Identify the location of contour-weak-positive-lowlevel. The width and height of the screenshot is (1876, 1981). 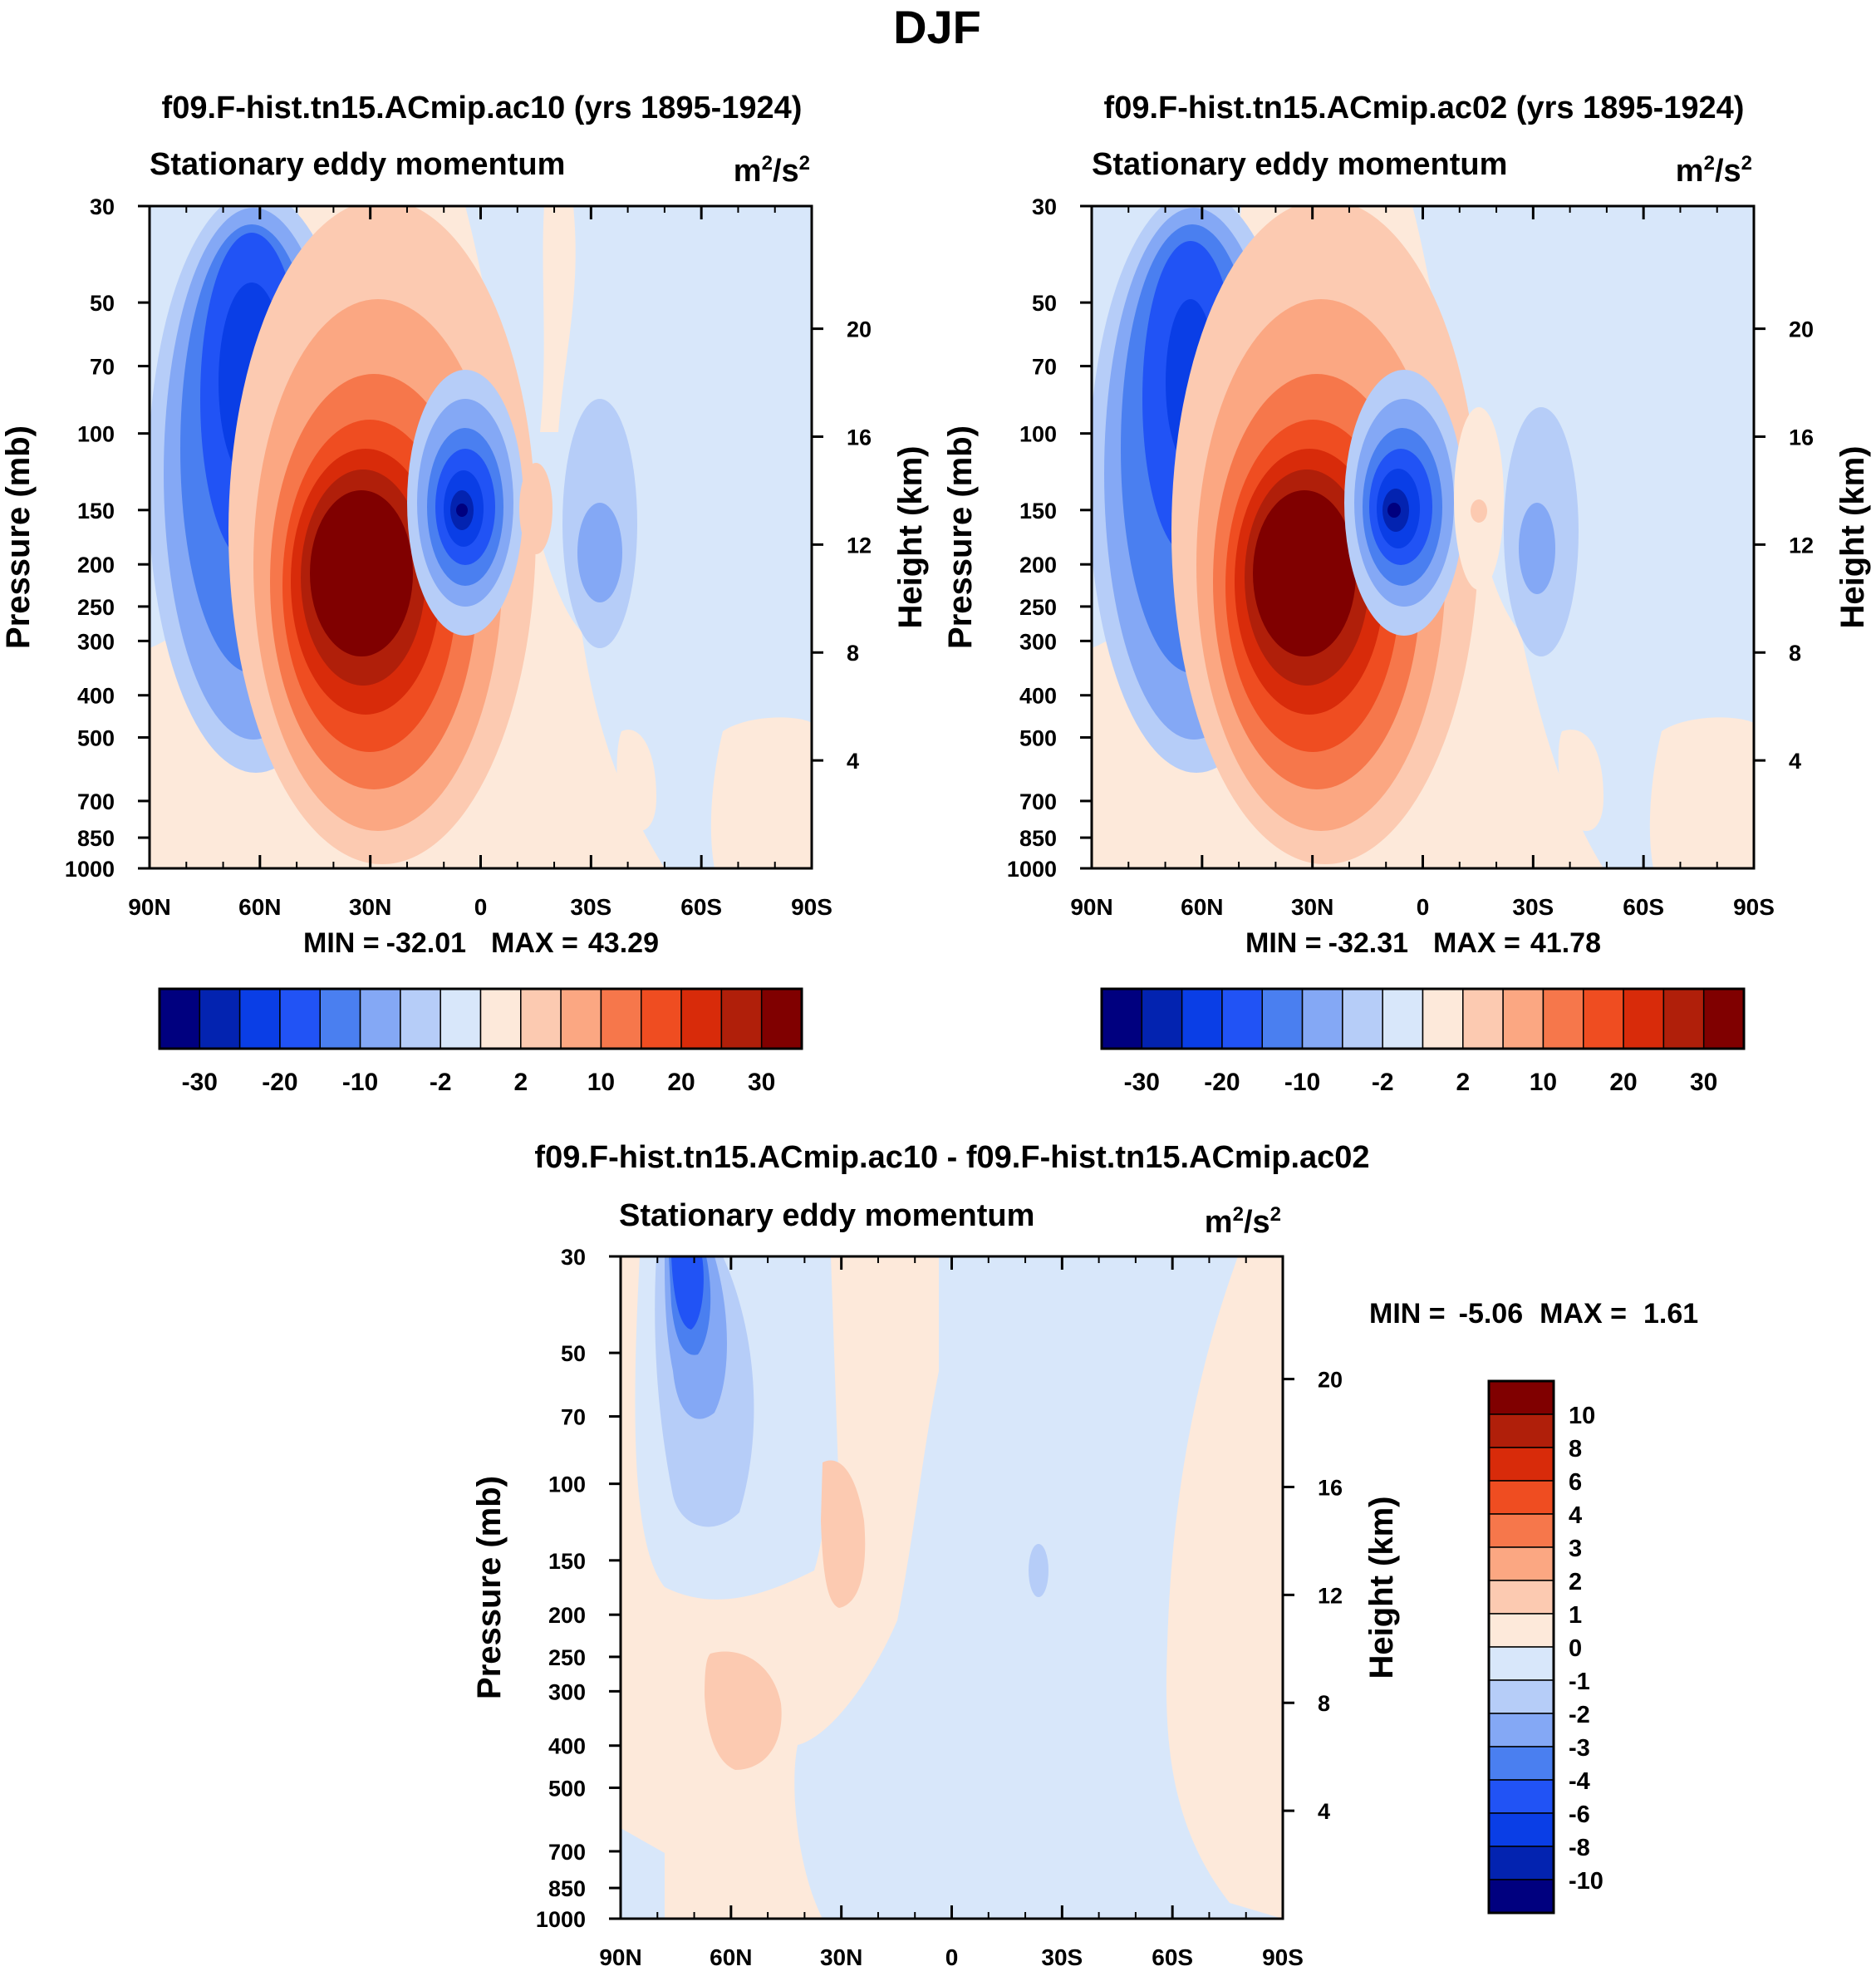
(636, 780).